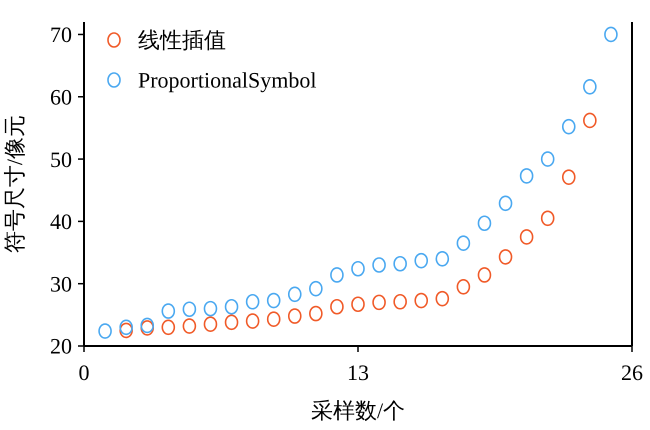 The height and width of the screenshot is (430, 650). Describe the element at coordinates (14, 184) in the screenshot. I see `y-axis-title: 符号尺寸/像元` at that location.